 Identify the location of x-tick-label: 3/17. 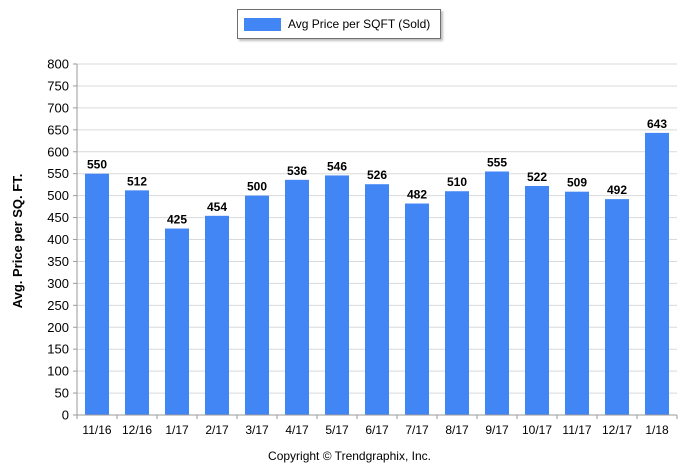
(257, 430).